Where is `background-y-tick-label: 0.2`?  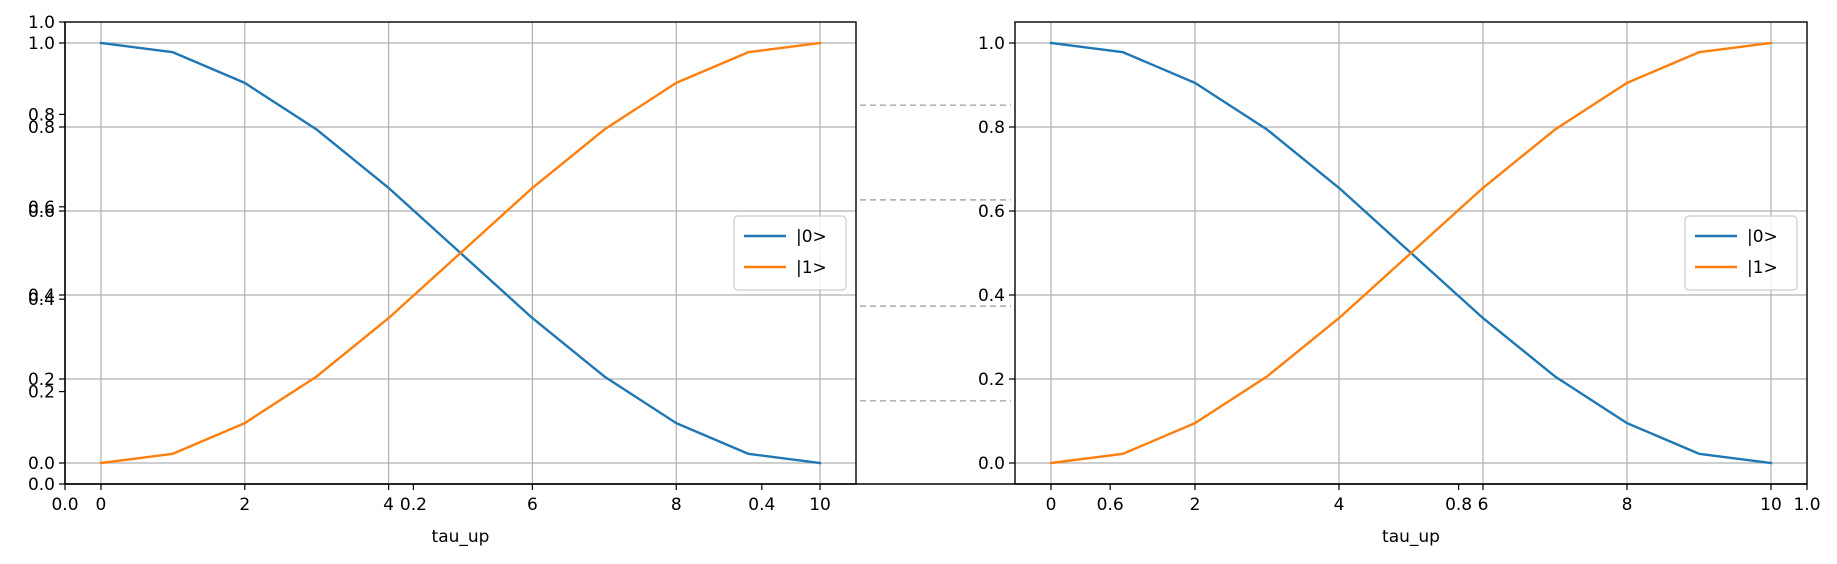
background-y-tick-label: 0.2 is located at coordinates (41, 393).